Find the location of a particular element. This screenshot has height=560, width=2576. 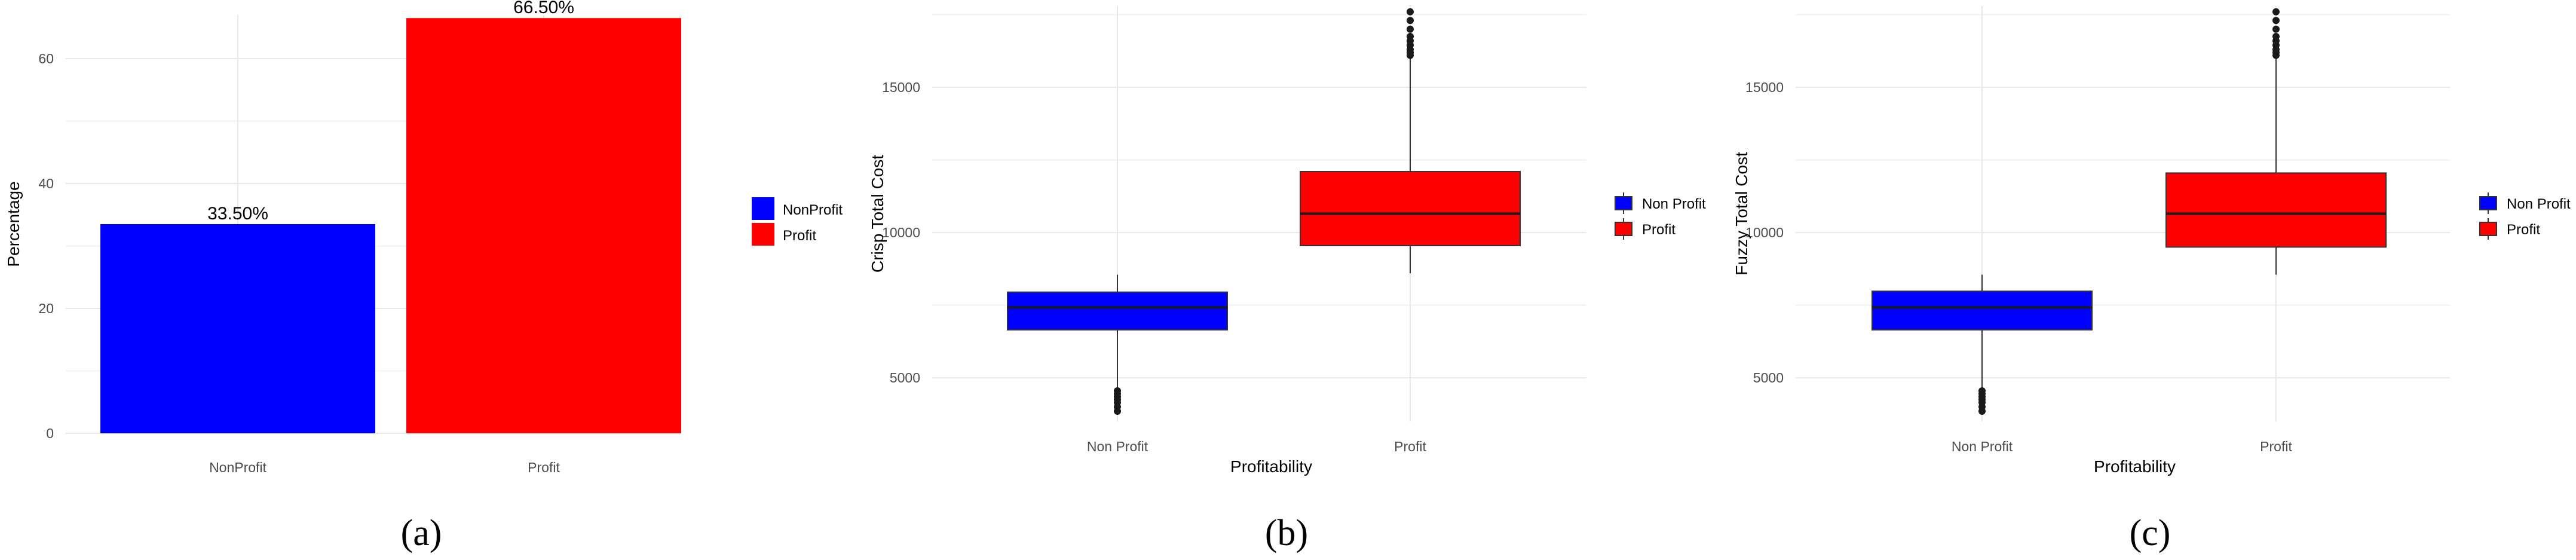

legend-label: NonProfit is located at coordinates (813, 210).